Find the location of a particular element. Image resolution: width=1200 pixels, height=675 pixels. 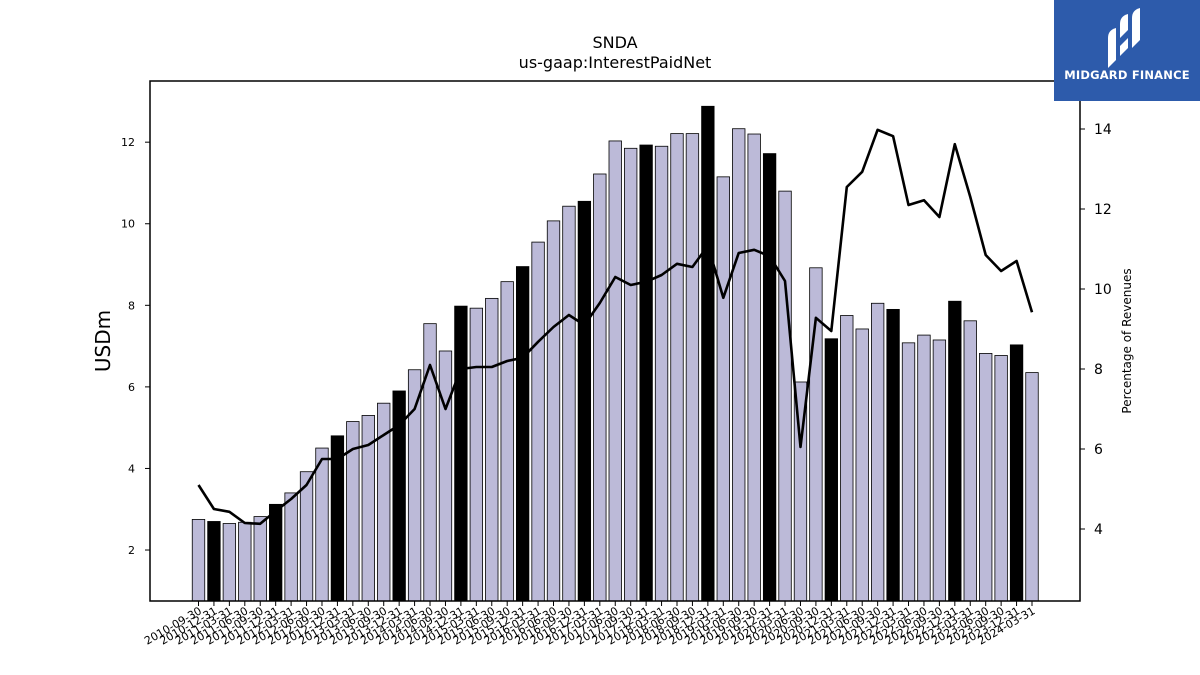

logo: MIDGARD FINANCE is located at coordinates (1127, 50).